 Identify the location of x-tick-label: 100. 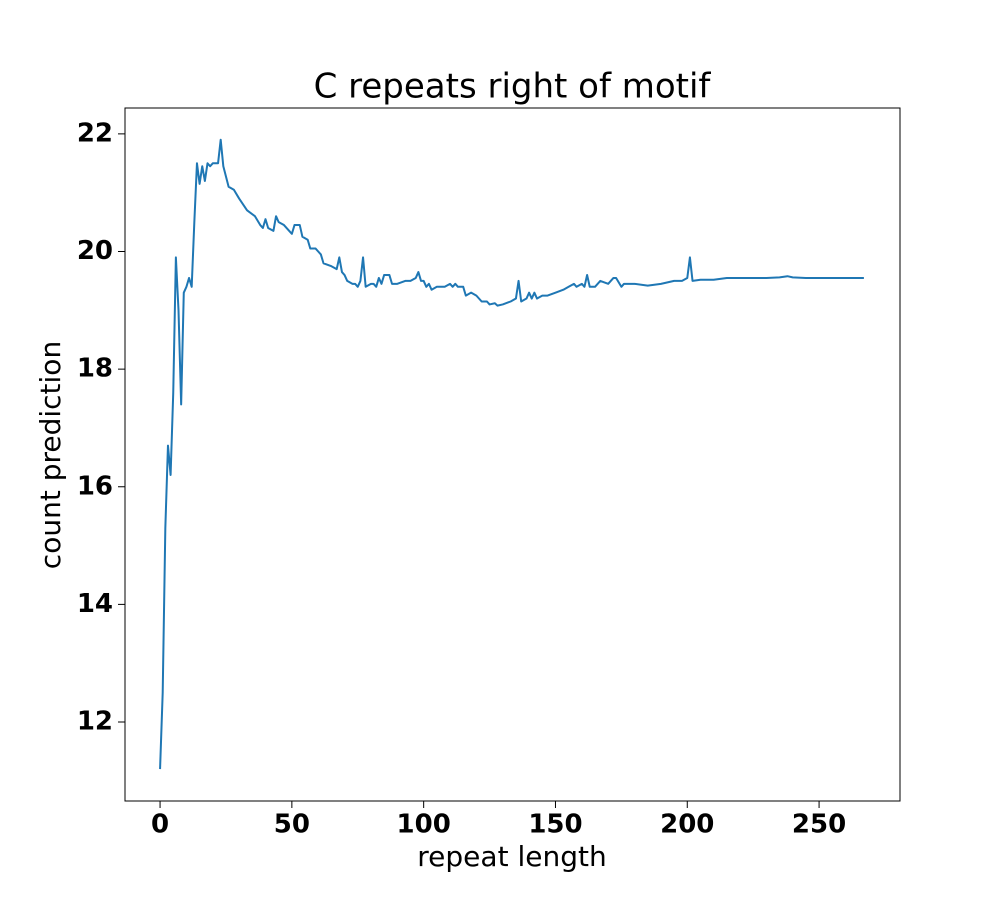
(424, 825).